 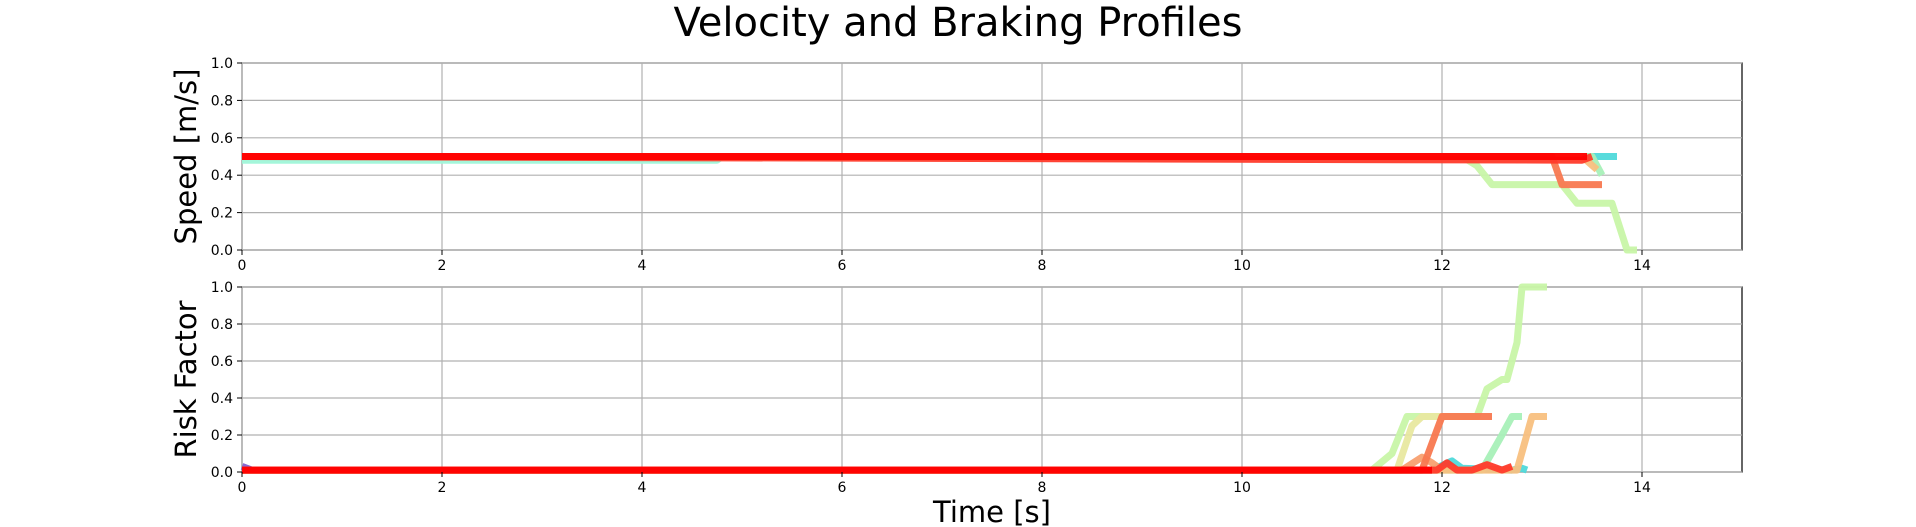 What do you see at coordinates (222, 288) in the screenshot?
I see `risk-y-tick-label: 1.0` at bounding box center [222, 288].